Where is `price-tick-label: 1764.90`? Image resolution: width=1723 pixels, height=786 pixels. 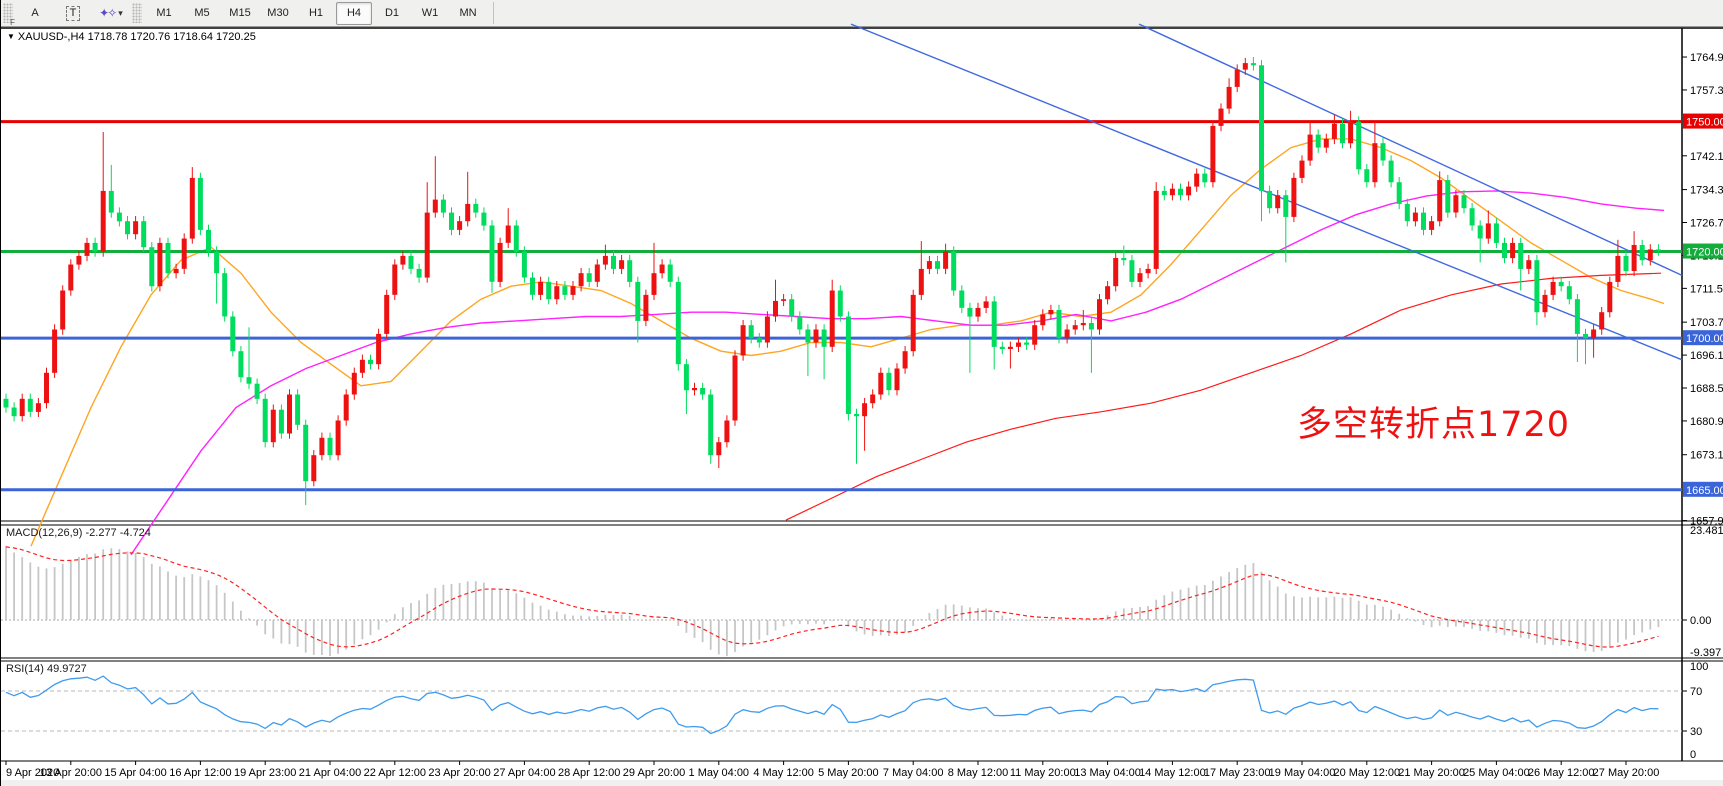 price-tick-label: 1764.90 is located at coordinates (1706, 58).